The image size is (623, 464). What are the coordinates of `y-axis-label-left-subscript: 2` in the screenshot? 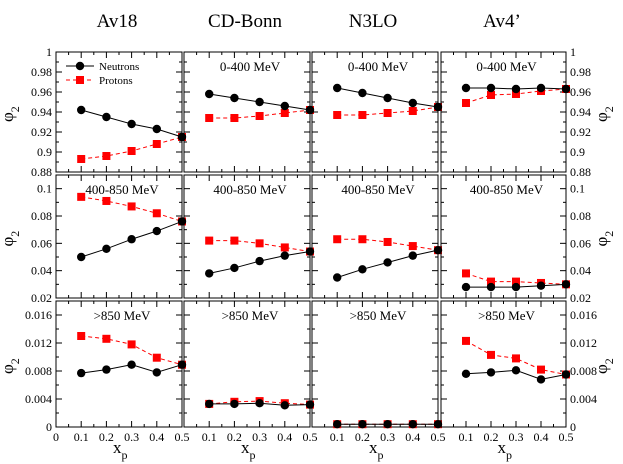 It's located at (15, 234).